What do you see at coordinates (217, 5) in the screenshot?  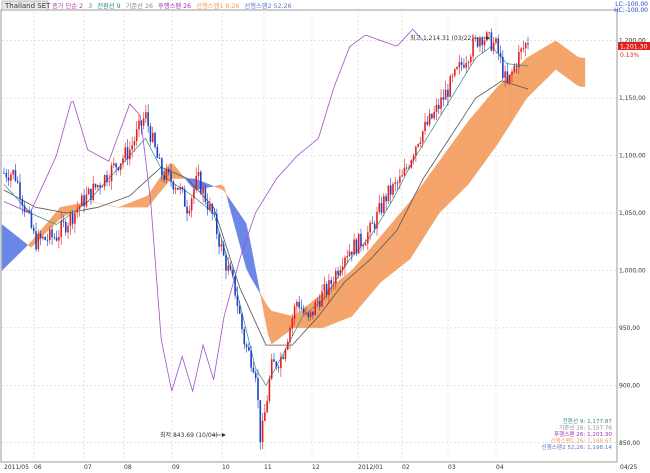 I see `header-legend-item: 선행스팬1 9,26` at bounding box center [217, 5].